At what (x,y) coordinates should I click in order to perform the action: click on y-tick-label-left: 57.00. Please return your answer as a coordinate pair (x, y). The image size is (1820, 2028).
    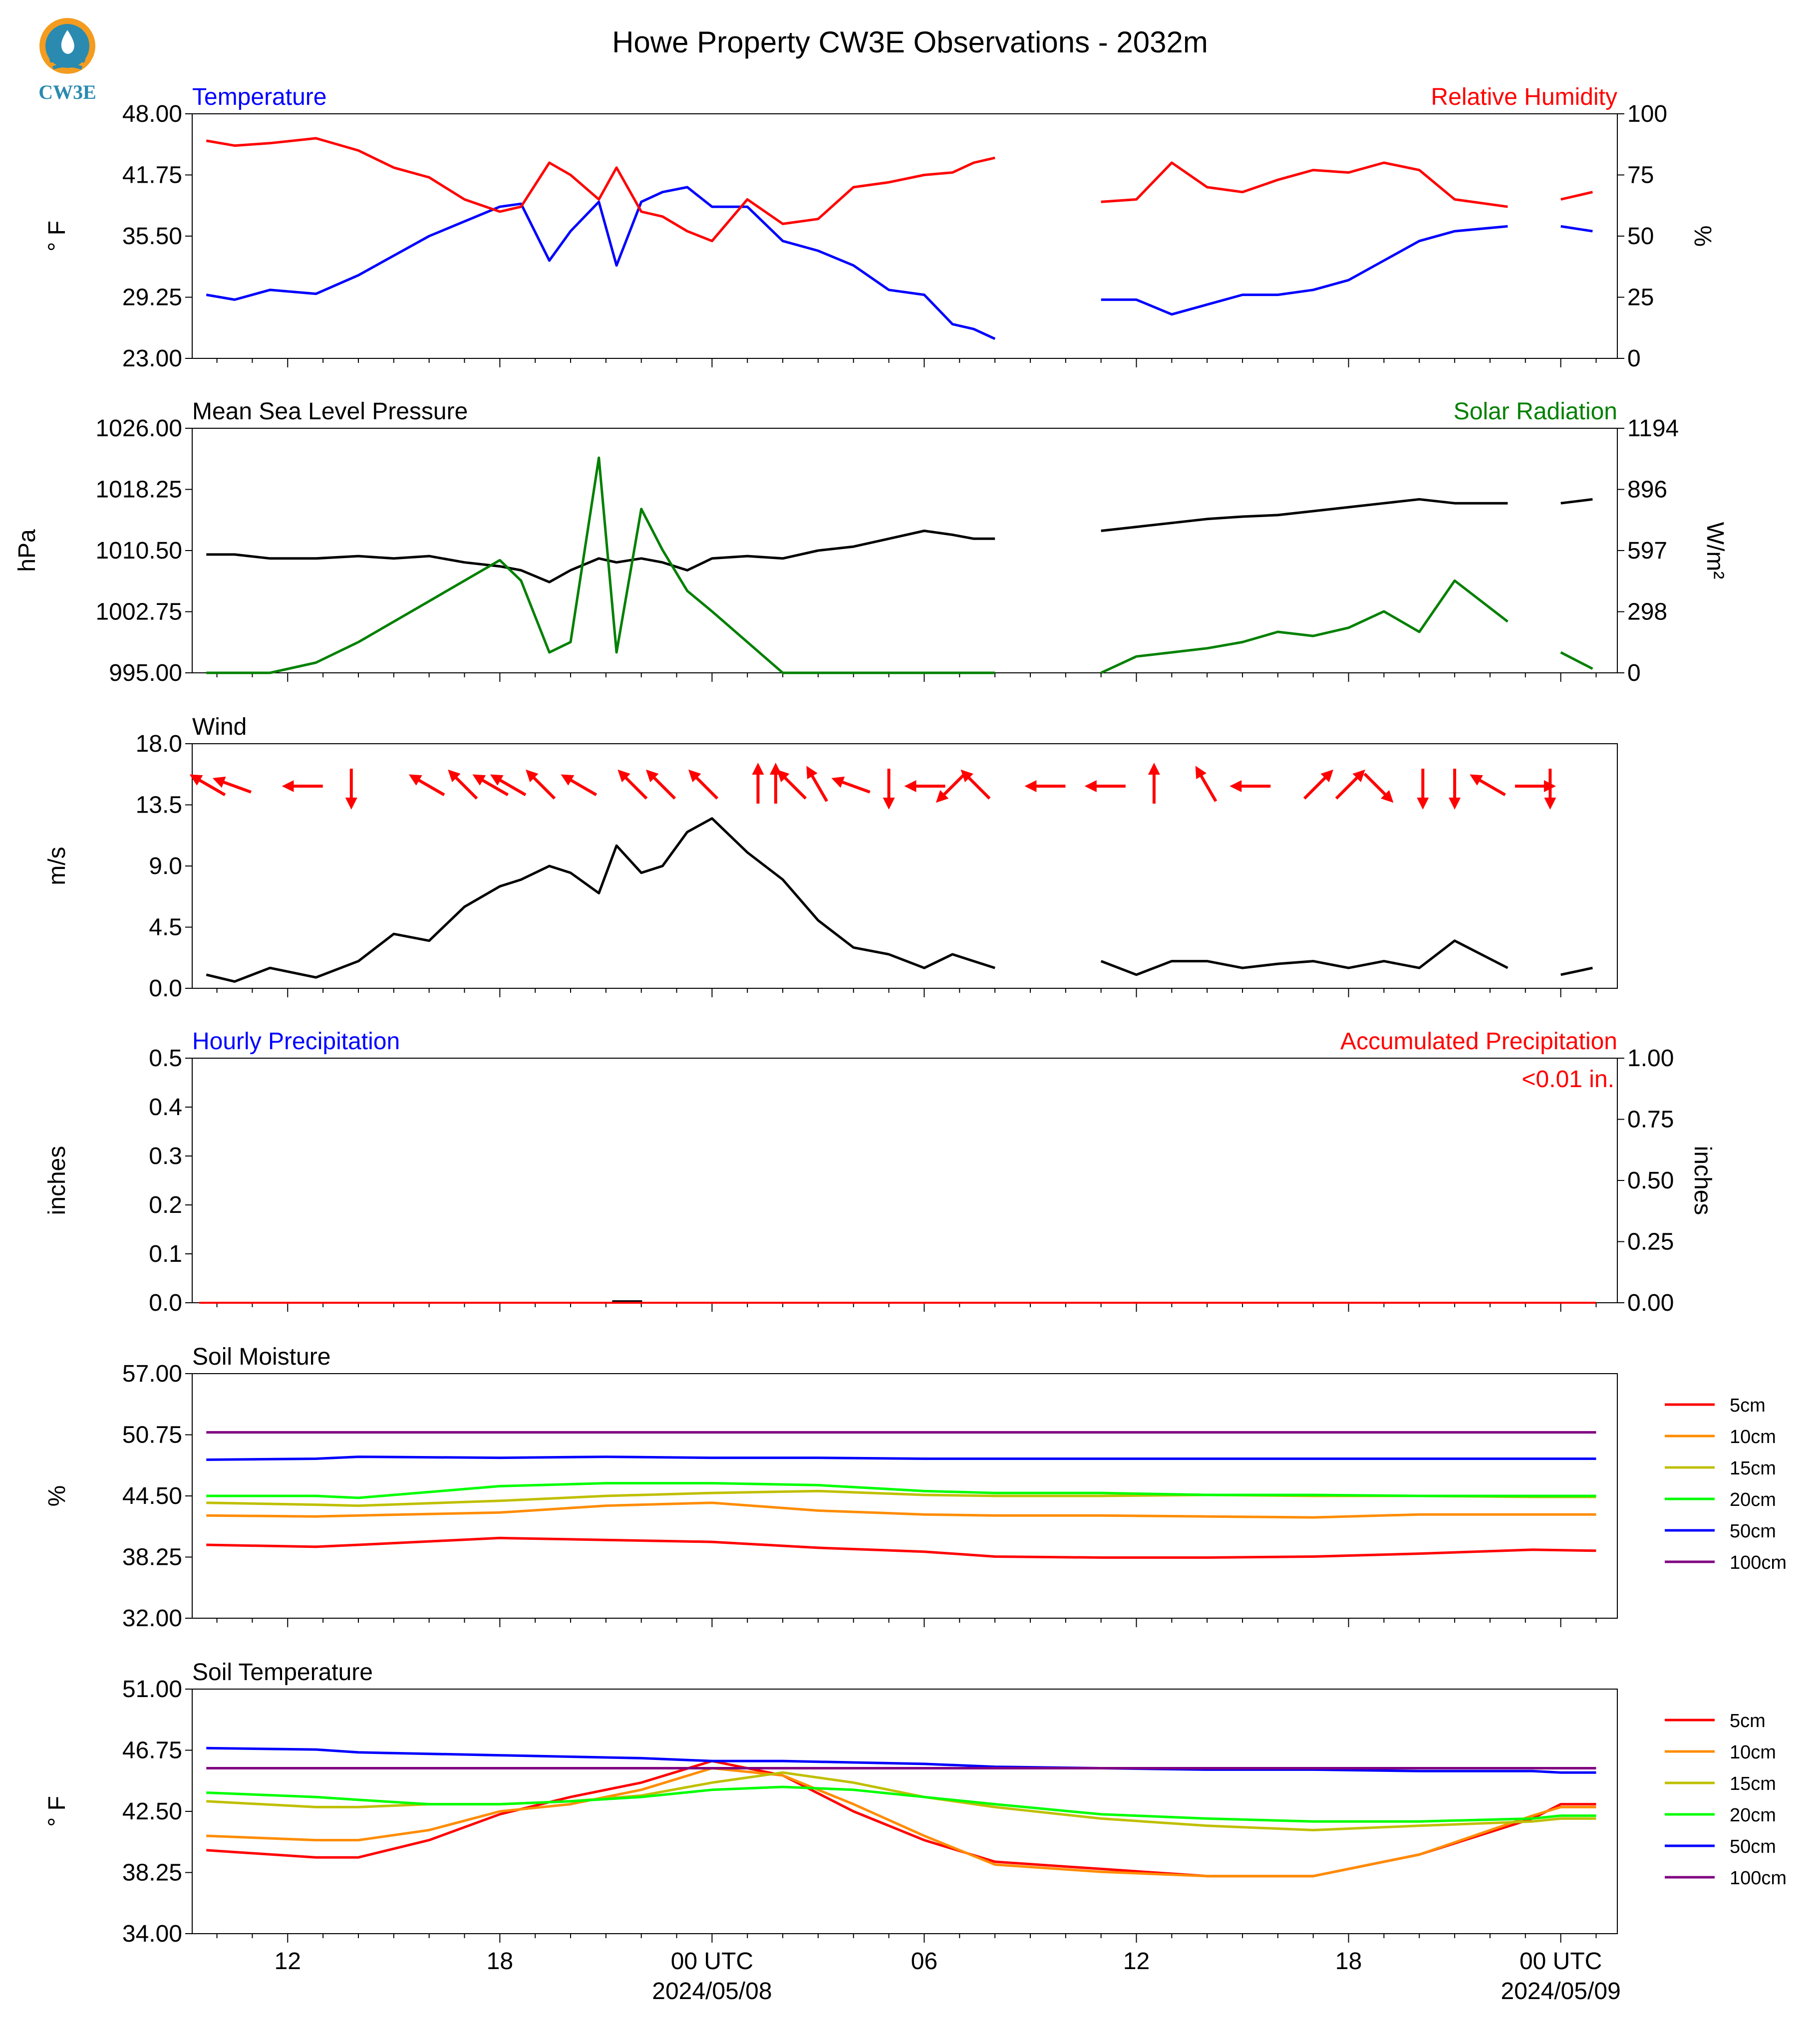
    Looking at the image, I should click on (152, 1374).